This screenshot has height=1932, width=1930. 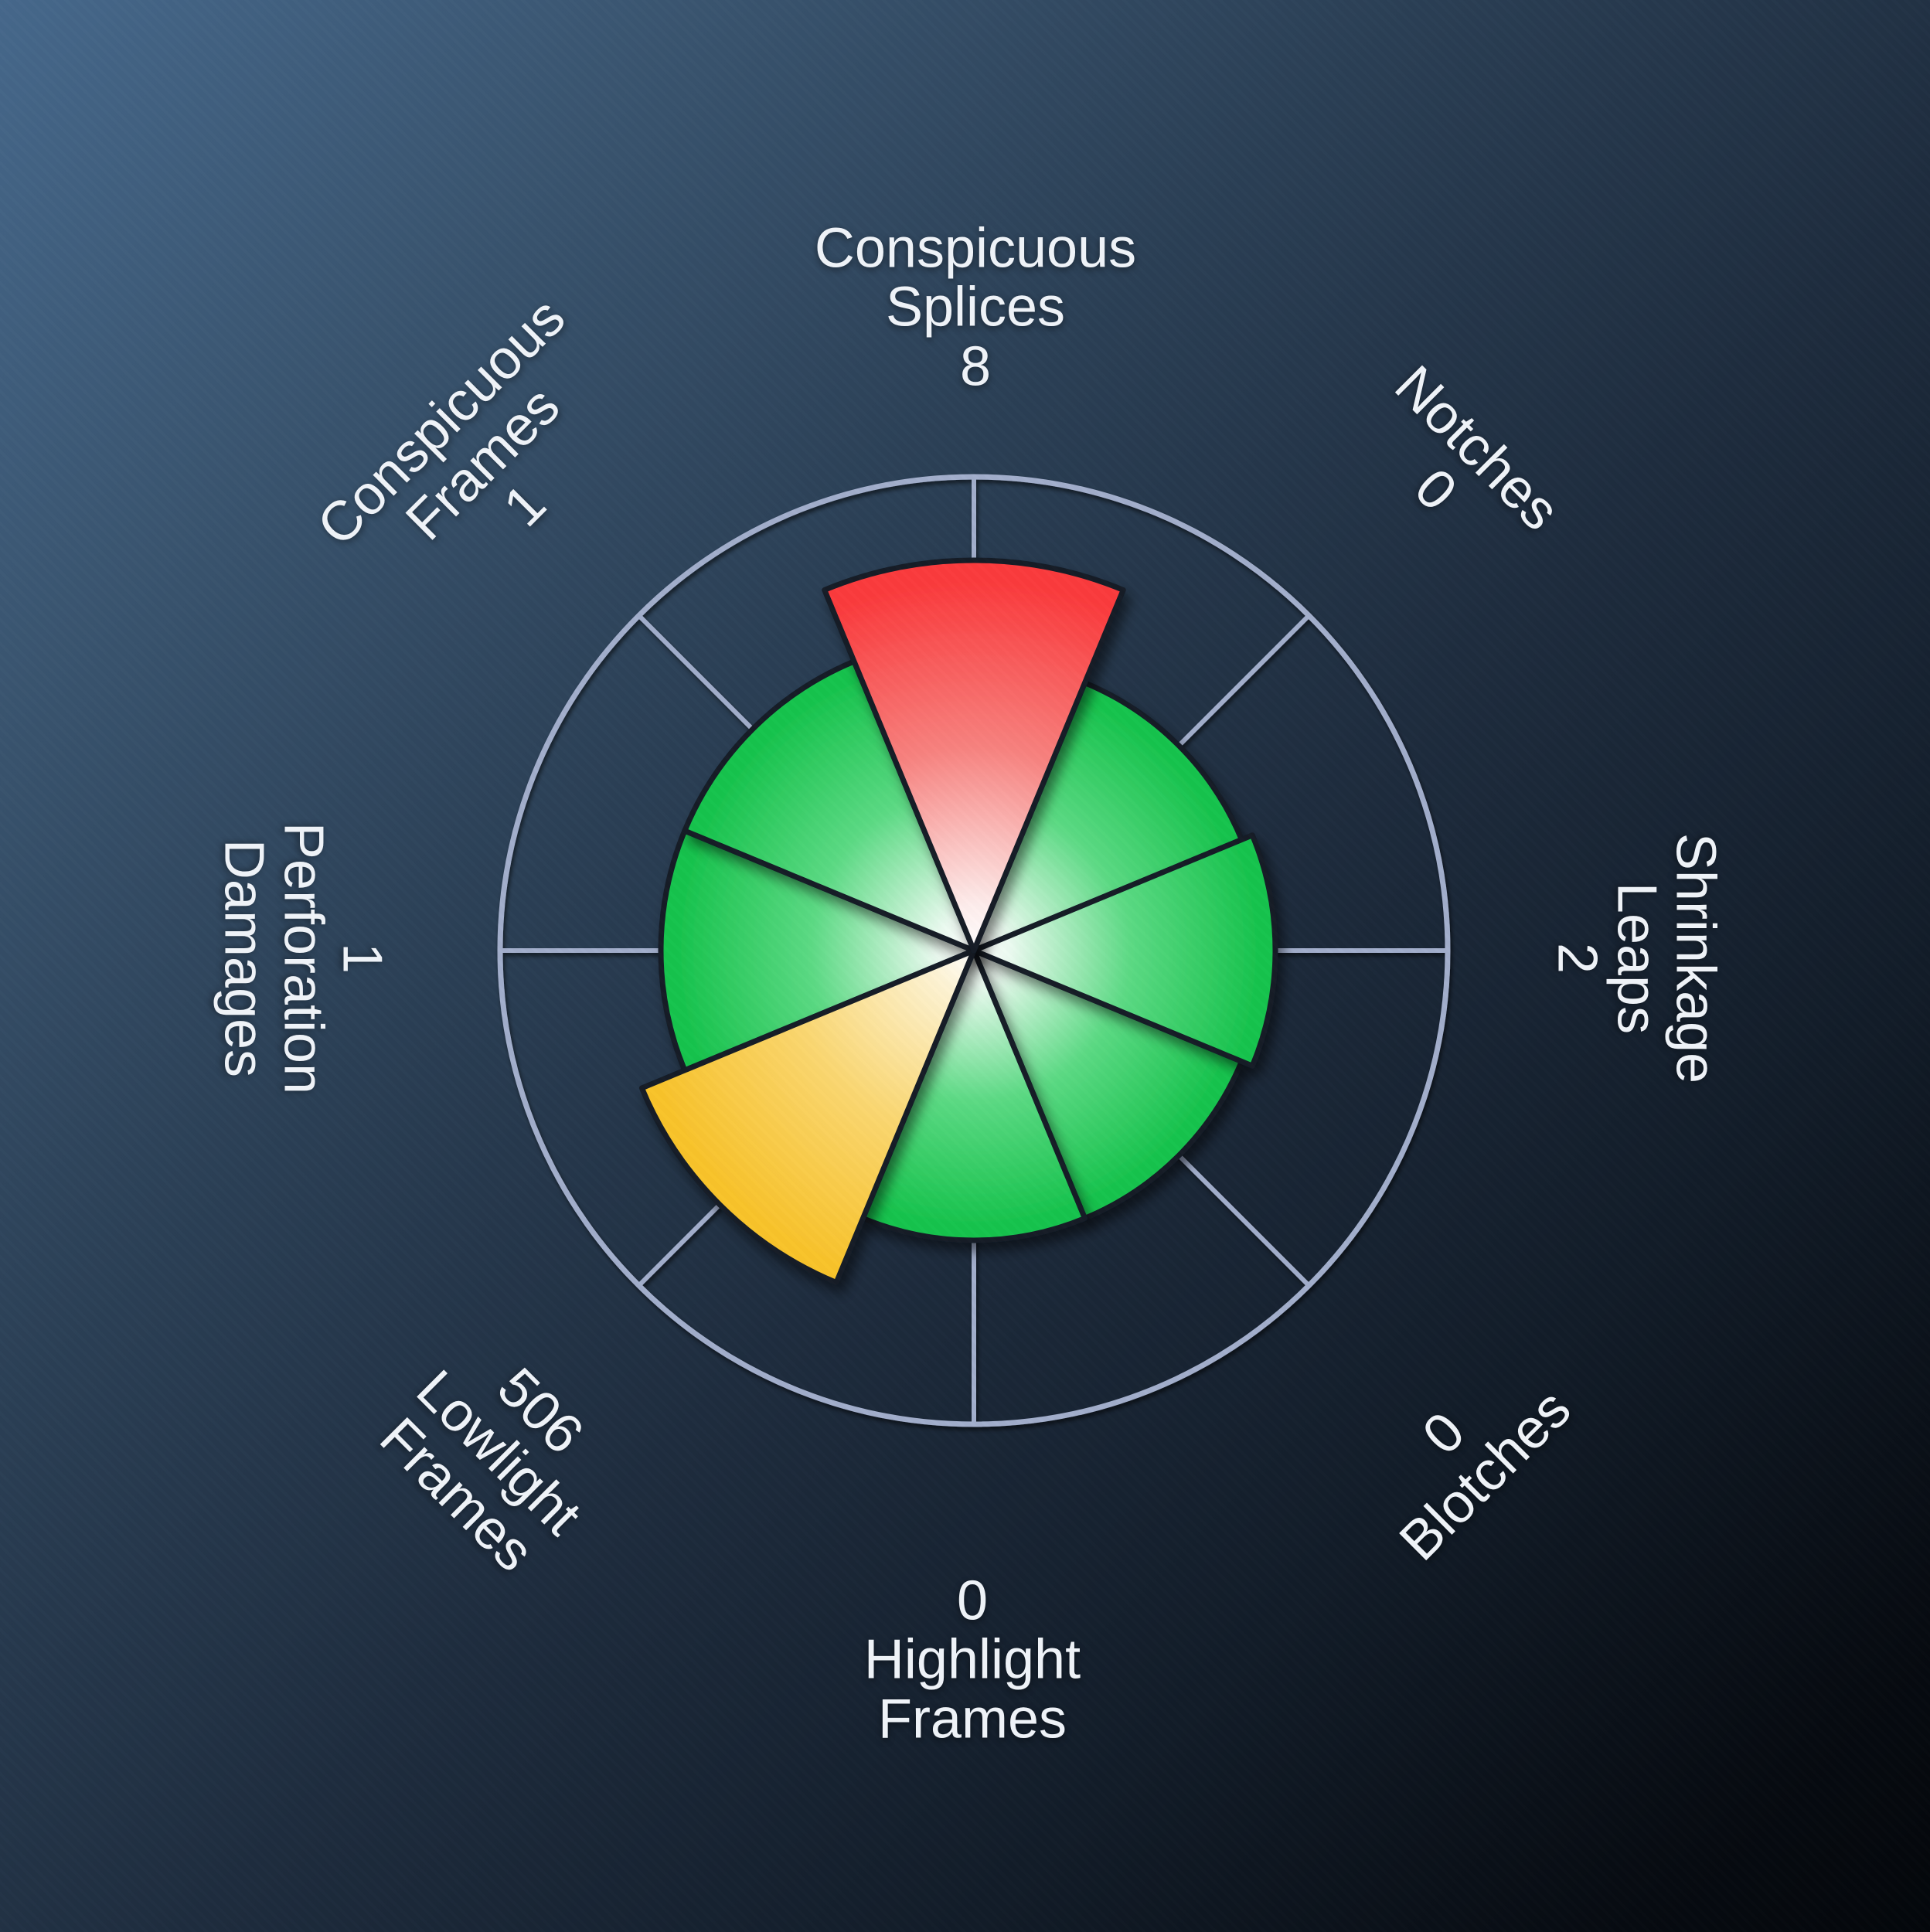 I want to click on wedge-conspicuous-splices, so click(x=974, y=756).